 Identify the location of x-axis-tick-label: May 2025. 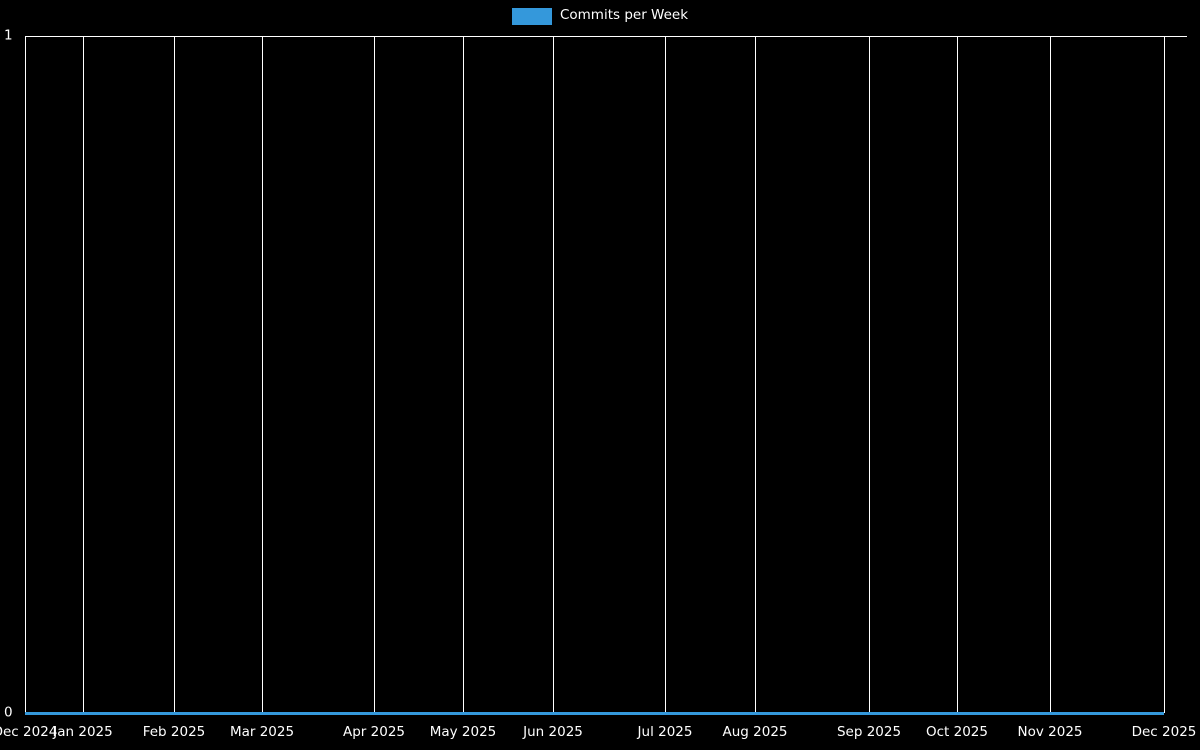
(463, 732).